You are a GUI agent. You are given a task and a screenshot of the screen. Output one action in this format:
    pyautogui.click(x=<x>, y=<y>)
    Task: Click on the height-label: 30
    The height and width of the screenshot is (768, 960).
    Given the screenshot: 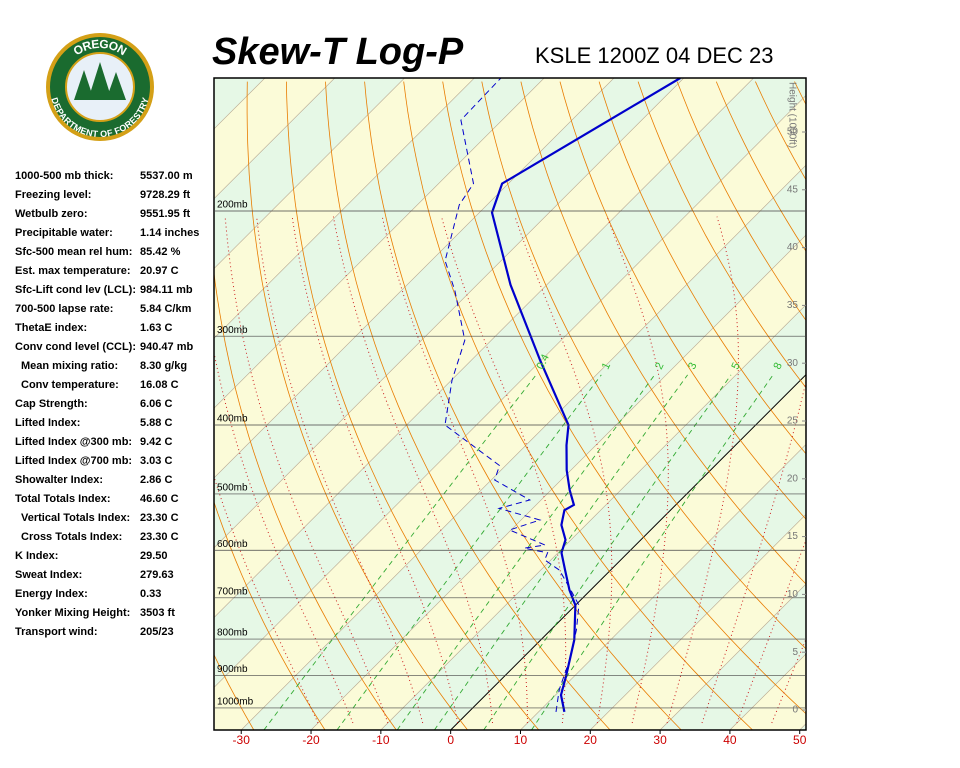 What is the action you would take?
    pyautogui.click(x=793, y=363)
    